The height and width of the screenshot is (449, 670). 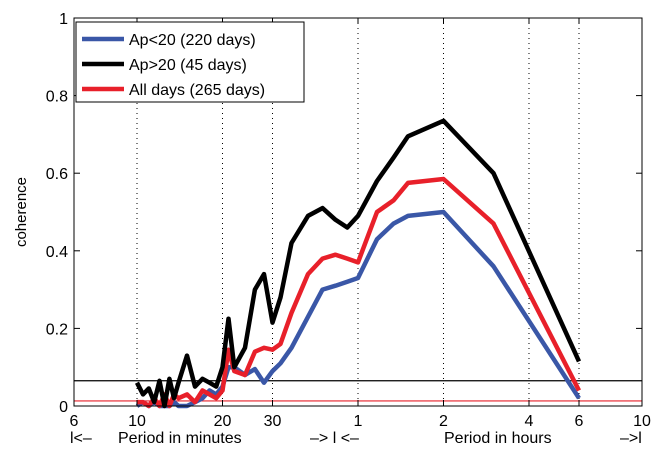 I want to click on x-tick-label: 1, so click(x=358, y=421).